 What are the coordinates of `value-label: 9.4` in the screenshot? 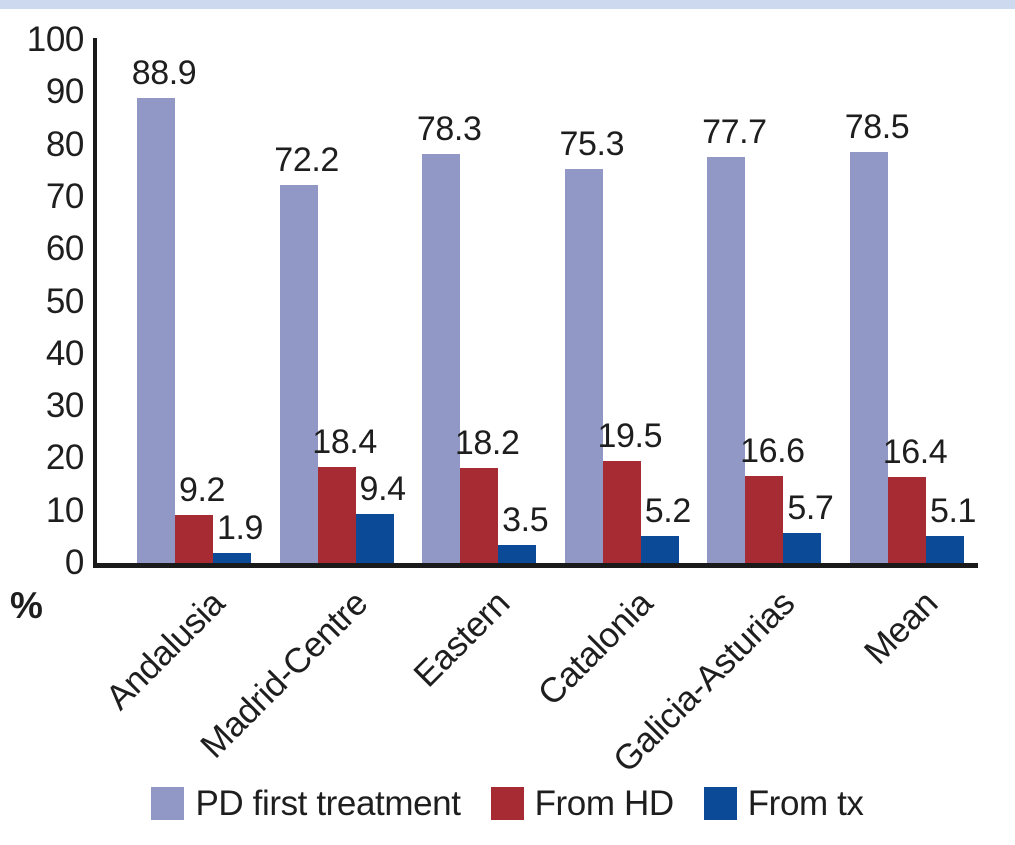 It's located at (382, 488).